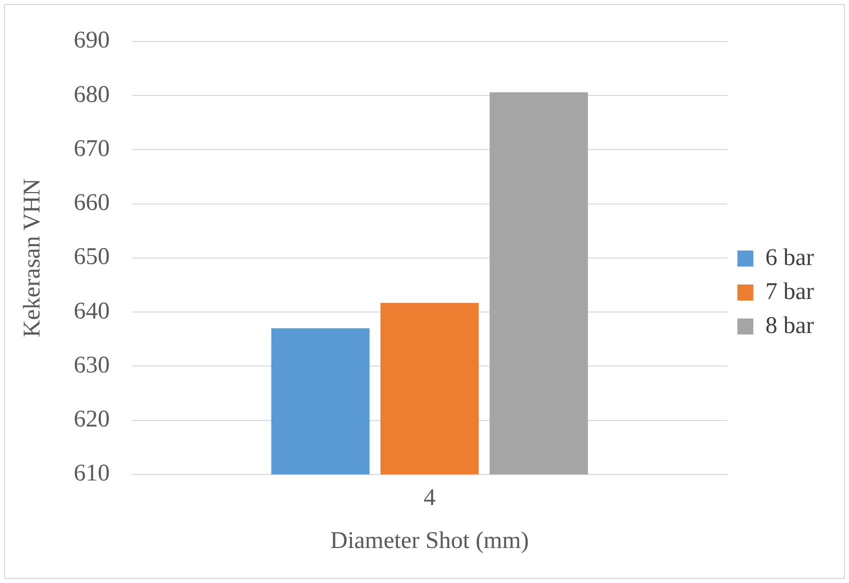 This screenshot has width=849, height=583. I want to click on legend-label: 6 bar, so click(789, 257).